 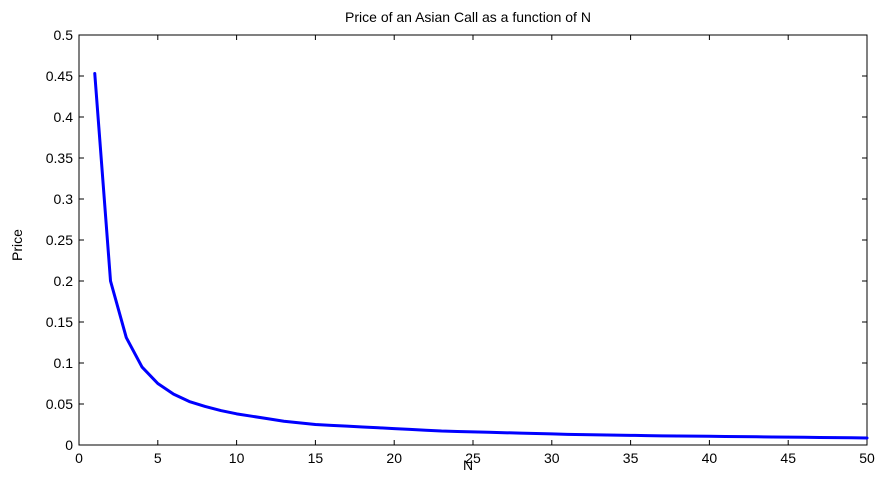 What do you see at coordinates (64, 363) in the screenshot?
I see `y-tick-label: 0.1` at bounding box center [64, 363].